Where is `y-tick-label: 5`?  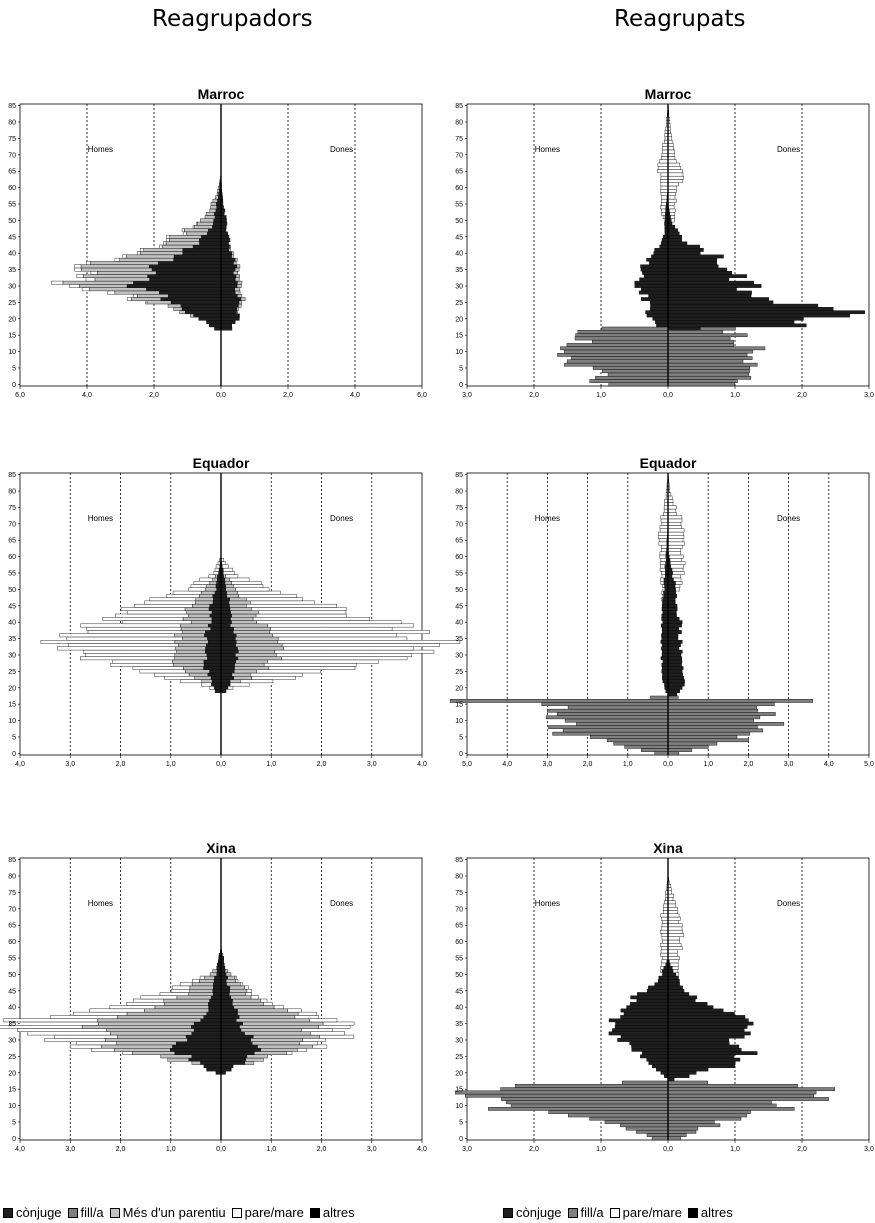
y-tick-label: 5 is located at coordinates (461, 737).